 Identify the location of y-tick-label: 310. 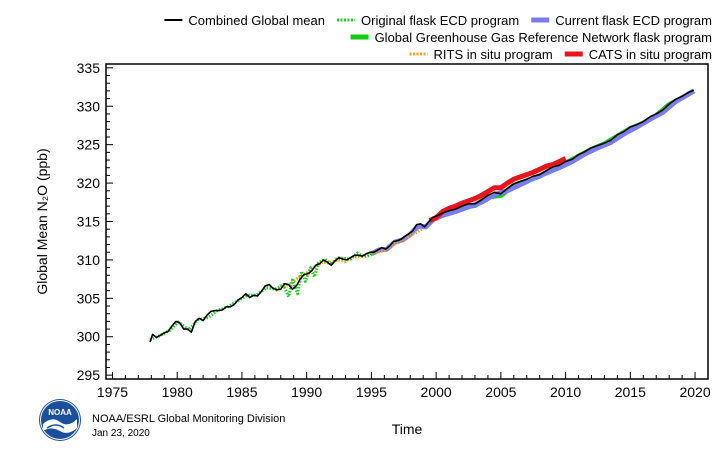
(89, 260).